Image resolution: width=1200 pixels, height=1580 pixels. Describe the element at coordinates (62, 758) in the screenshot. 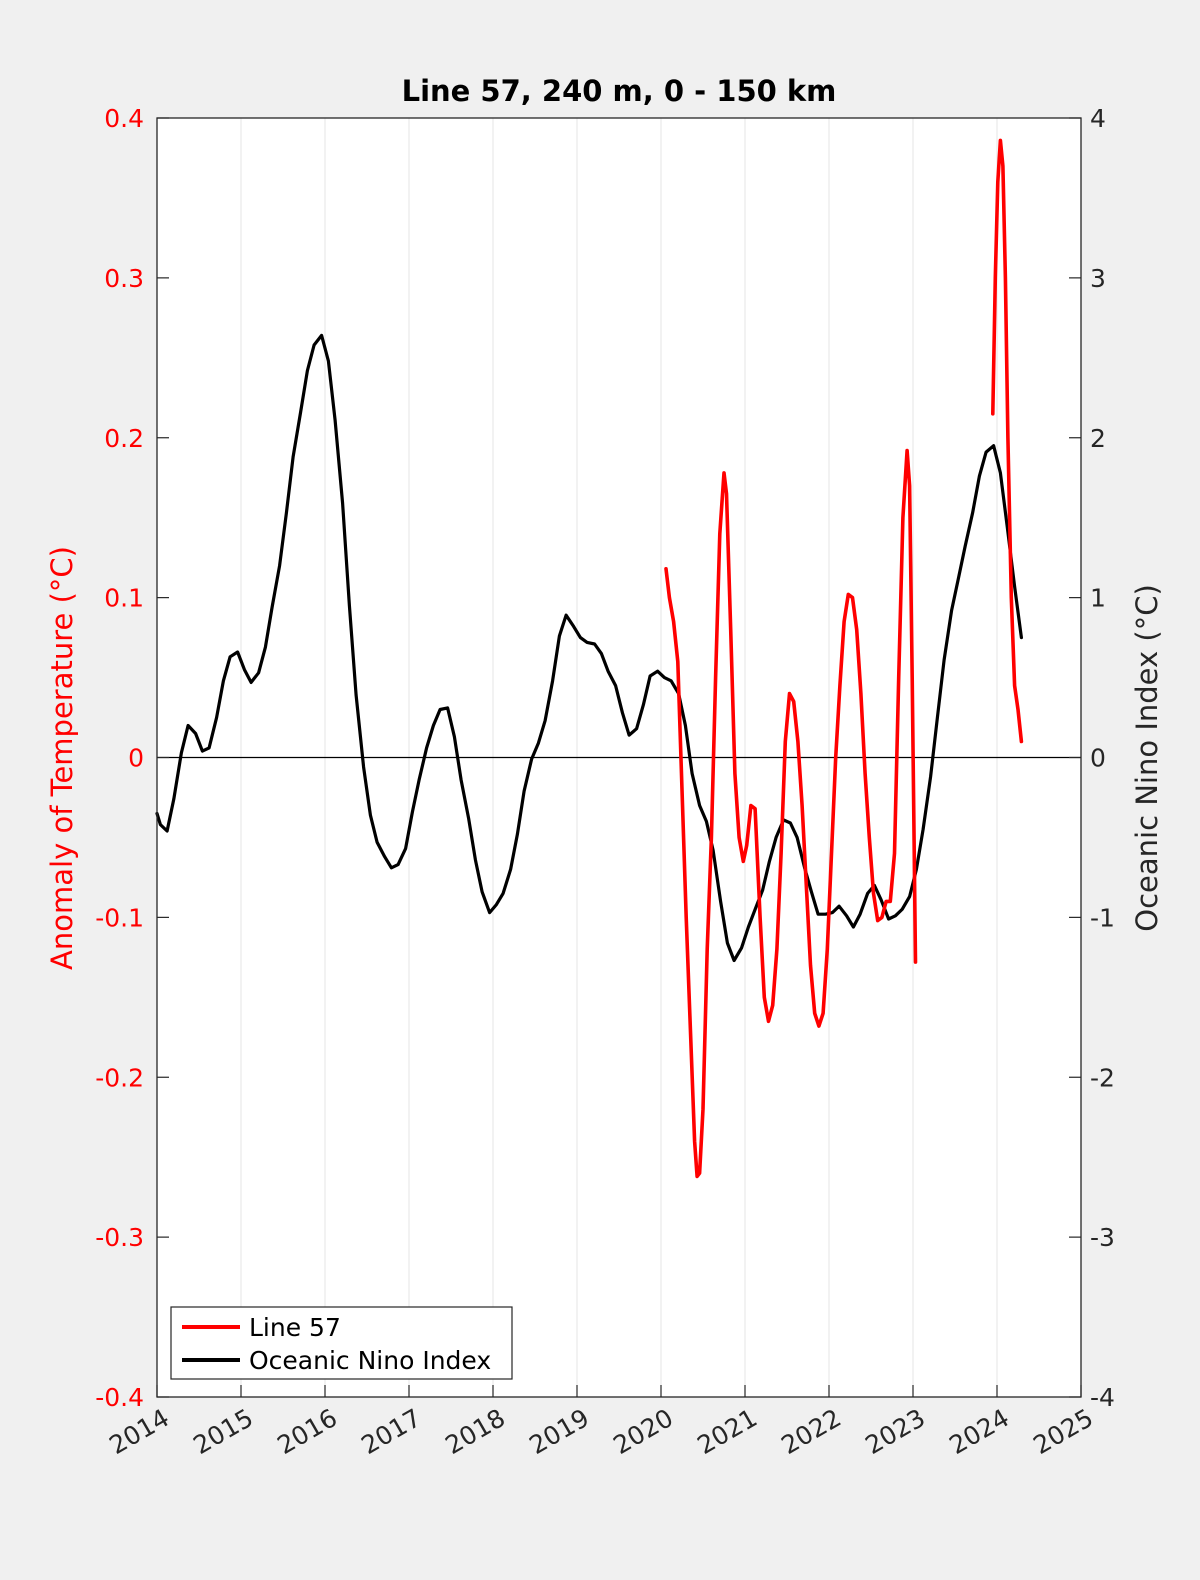

I see `y-axis-left-label: Anomaly of Temperature (°C)` at that location.